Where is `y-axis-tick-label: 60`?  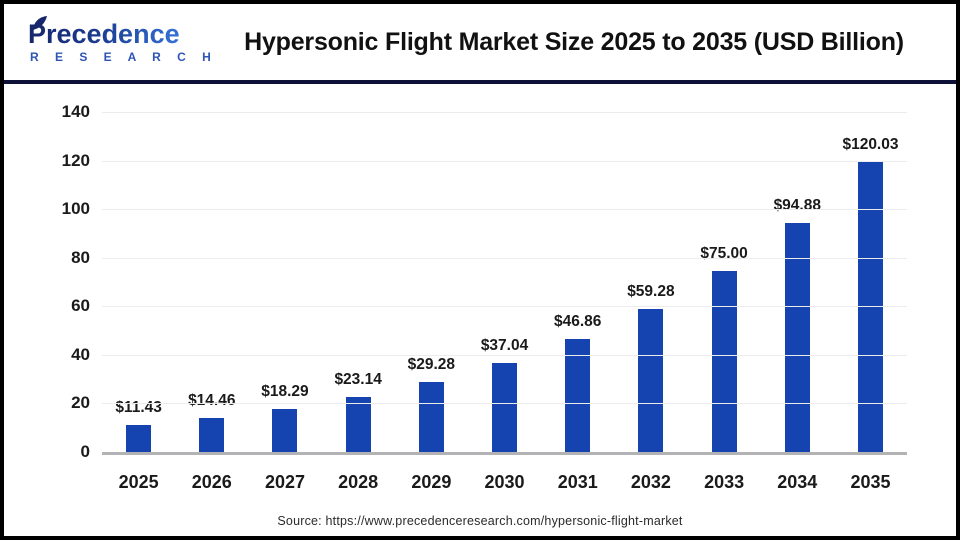
y-axis-tick-label: 60 is located at coordinates (80, 306).